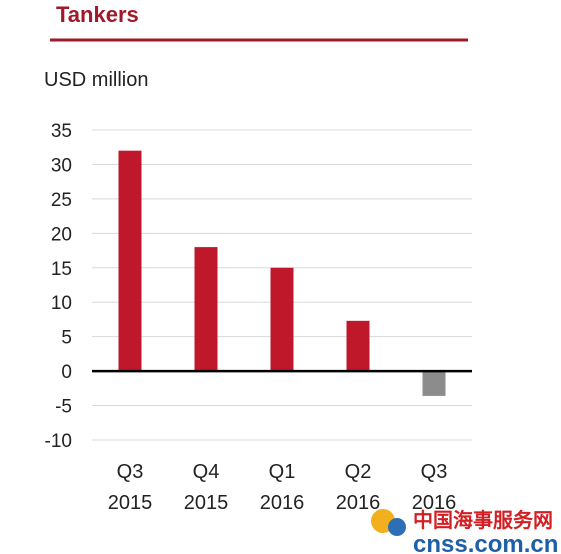 This screenshot has width=561, height=554. What do you see at coordinates (96, 80) in the screenshot?
I see `y-axis-label: USD million` at bounding box center [96, 80].